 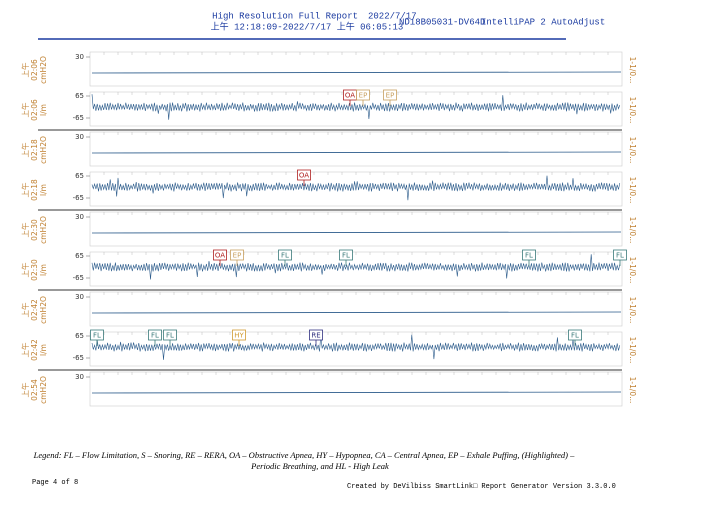 I want to click on serial-number: ND18B05031-DV64D, so click(x=442, y=22).